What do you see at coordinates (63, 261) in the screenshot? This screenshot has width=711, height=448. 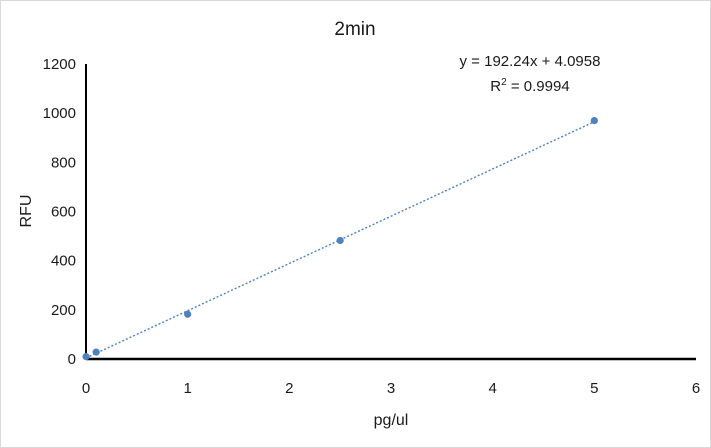 I see `y-tick-label: 400` at bounding box center [63, 261].